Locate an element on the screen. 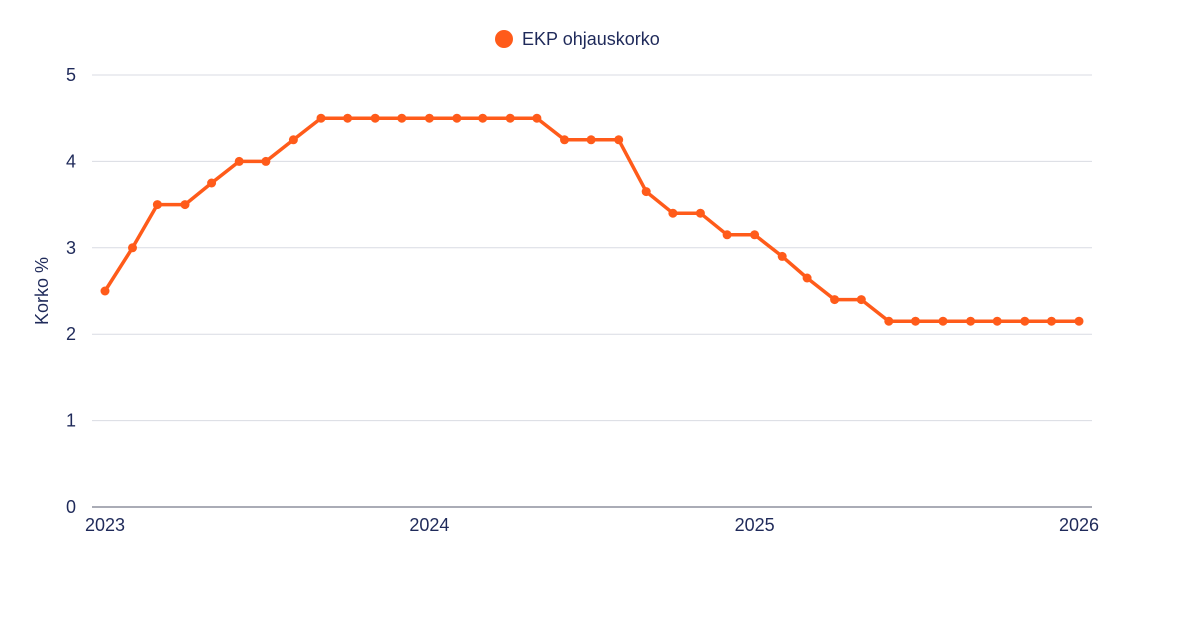 This screenshot has height=630, width=1200. y-axis-title: Korko % is located at coordinates (42, 291).